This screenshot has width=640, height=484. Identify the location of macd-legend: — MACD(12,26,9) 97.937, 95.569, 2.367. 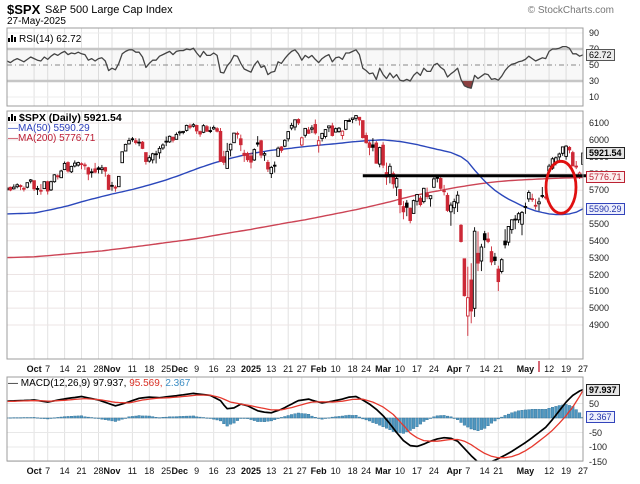
(99, 384).